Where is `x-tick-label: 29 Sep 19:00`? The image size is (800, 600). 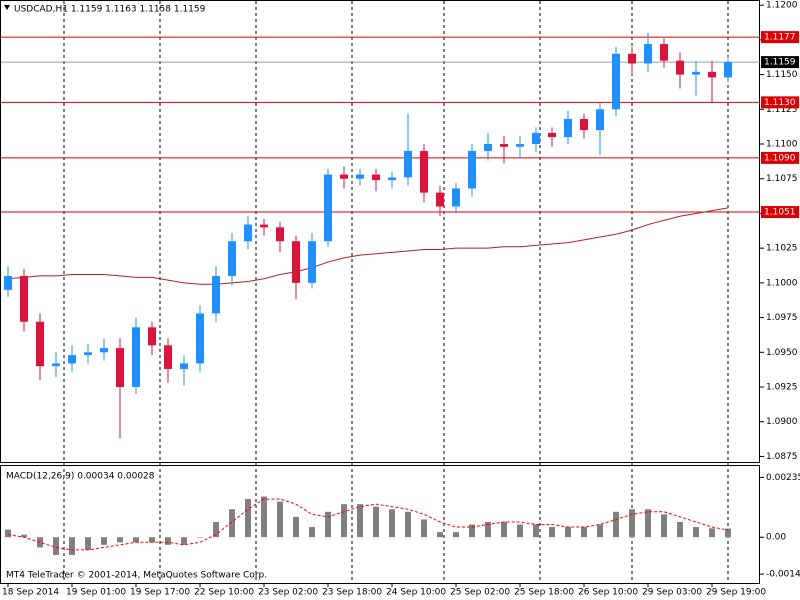 x-tick-label: 29 Sep 19:00 is located at coordinates (736, 593).